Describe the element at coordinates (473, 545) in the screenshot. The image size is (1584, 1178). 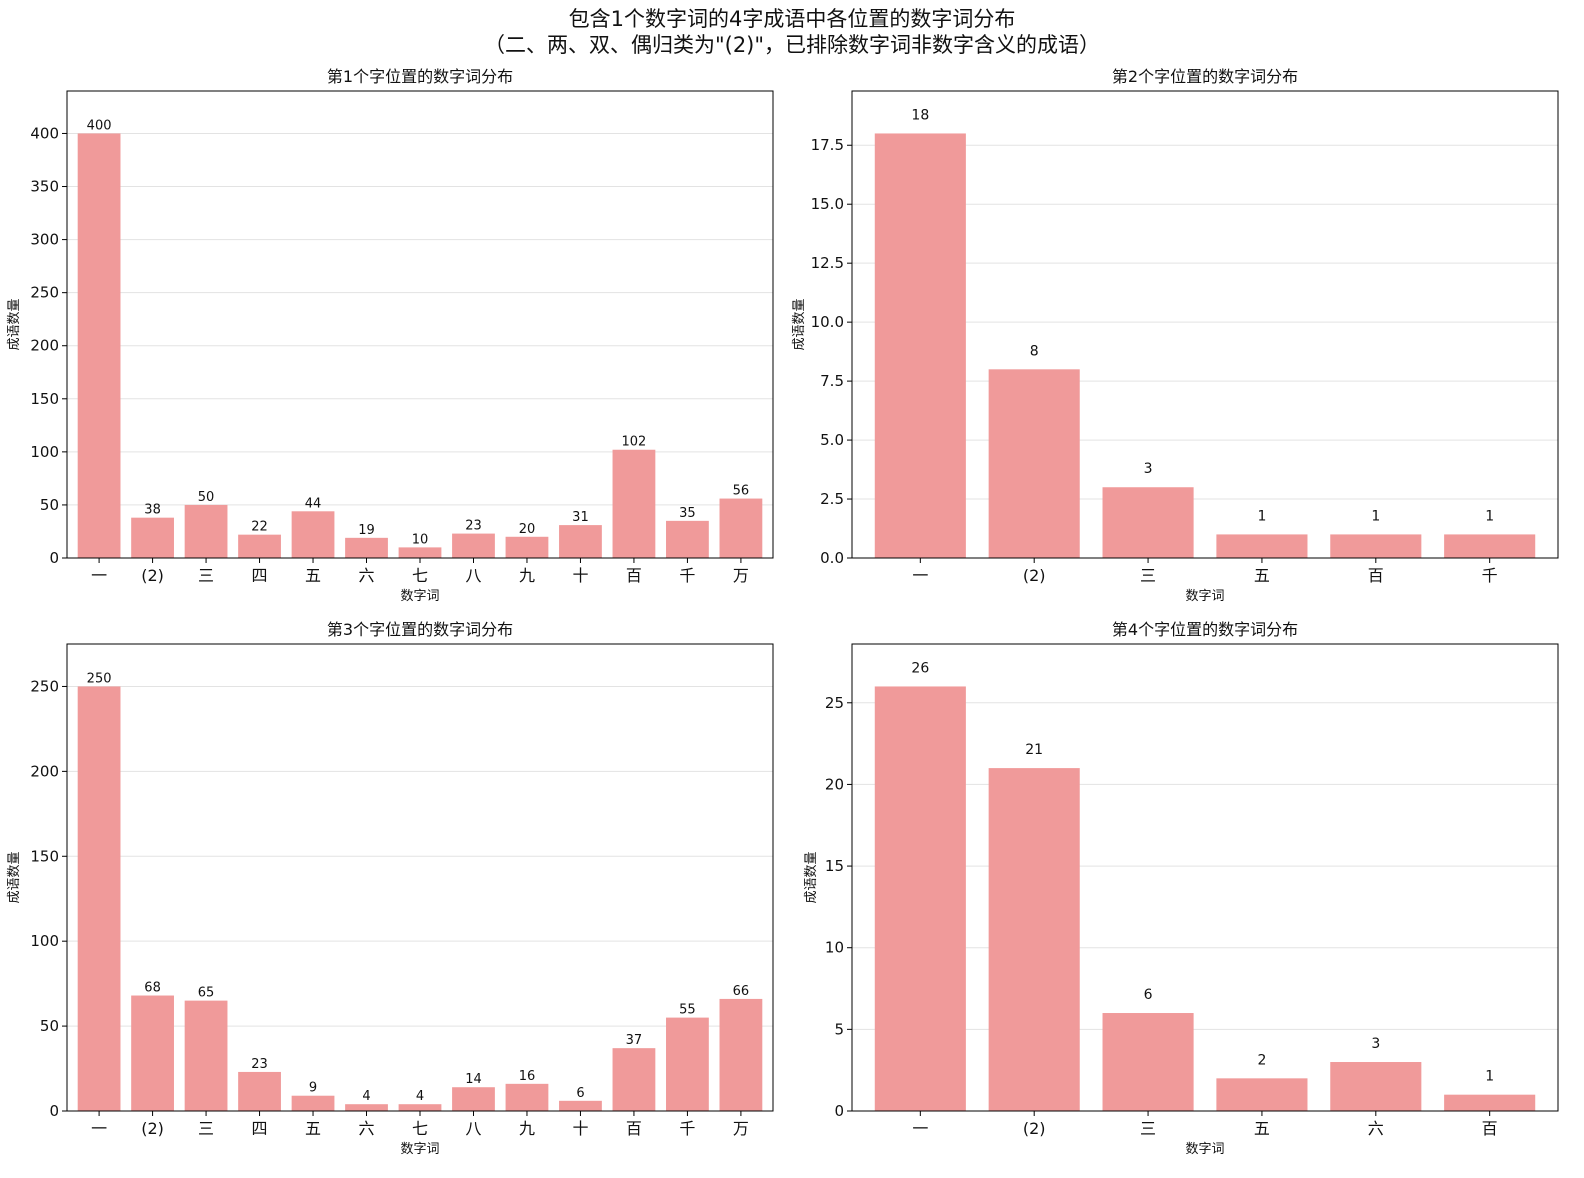
I see `bar-八` at that location.